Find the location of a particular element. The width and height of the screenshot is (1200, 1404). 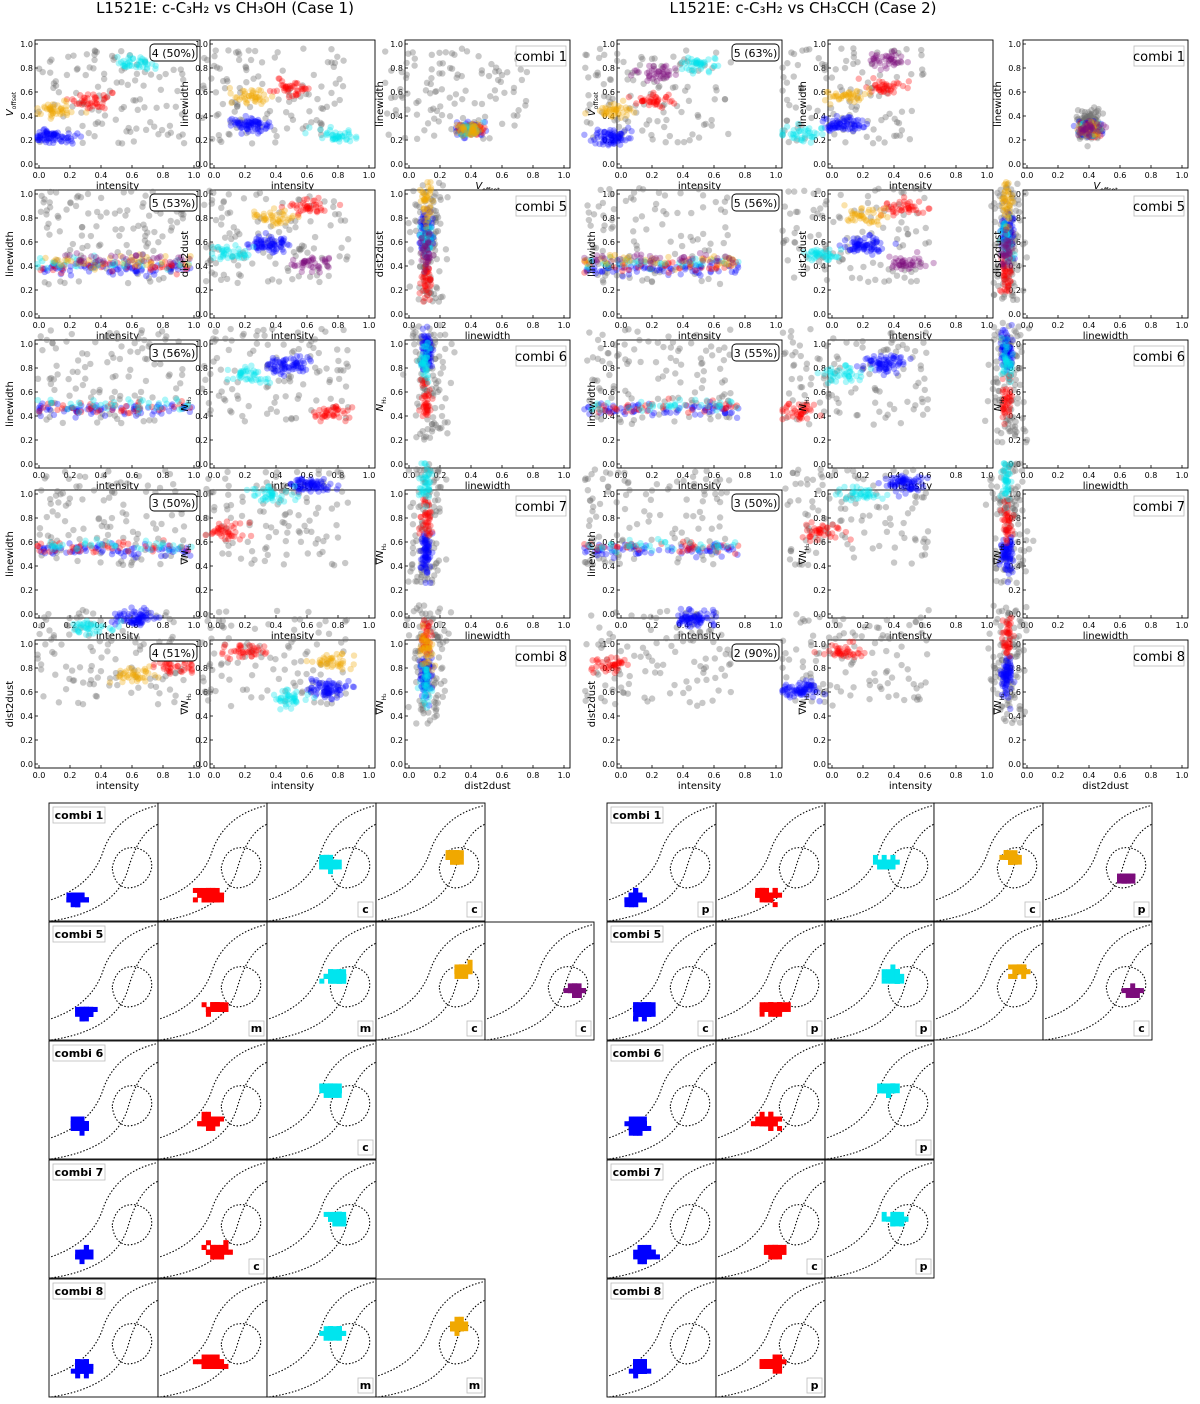

y-axis-label: linewidth is located at coordinates (185, 104).